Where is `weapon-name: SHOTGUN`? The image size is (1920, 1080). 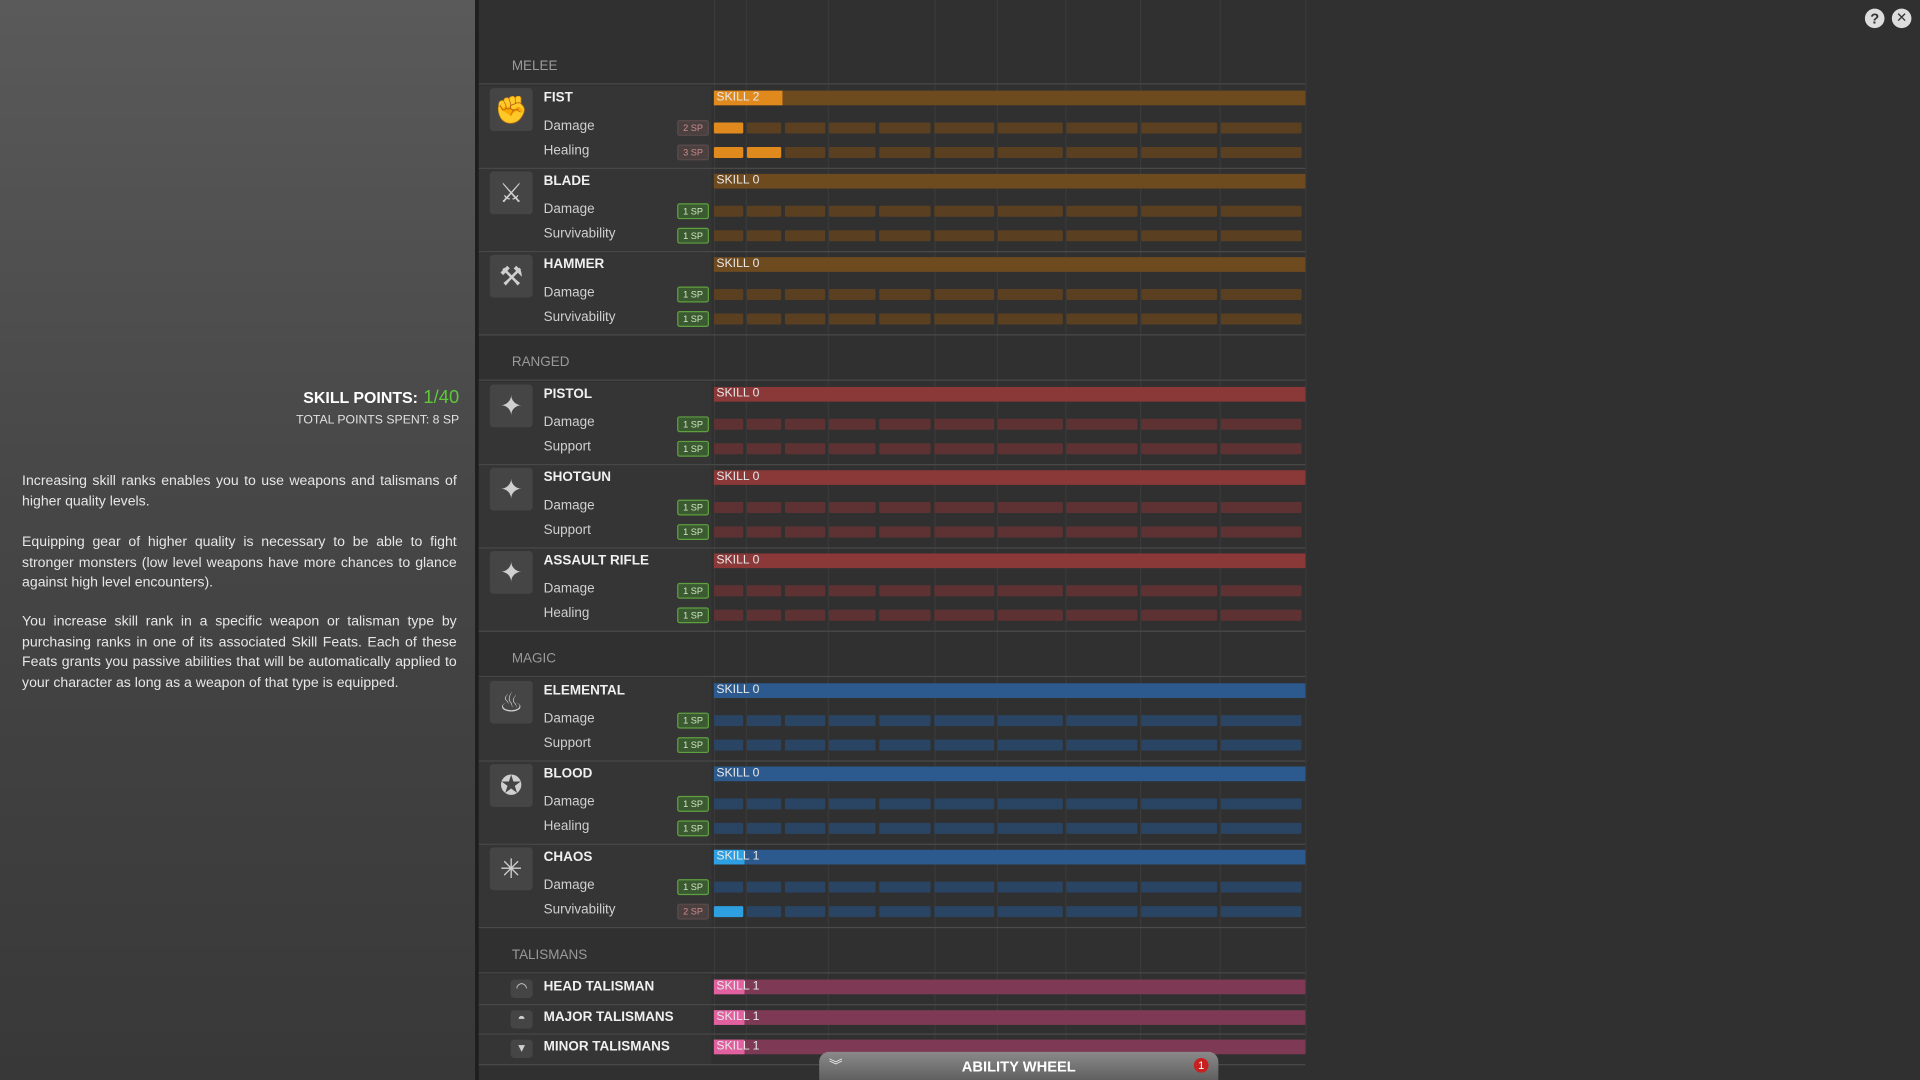
weapon-name: SHOTGUN is located at coordinates (577, 477).